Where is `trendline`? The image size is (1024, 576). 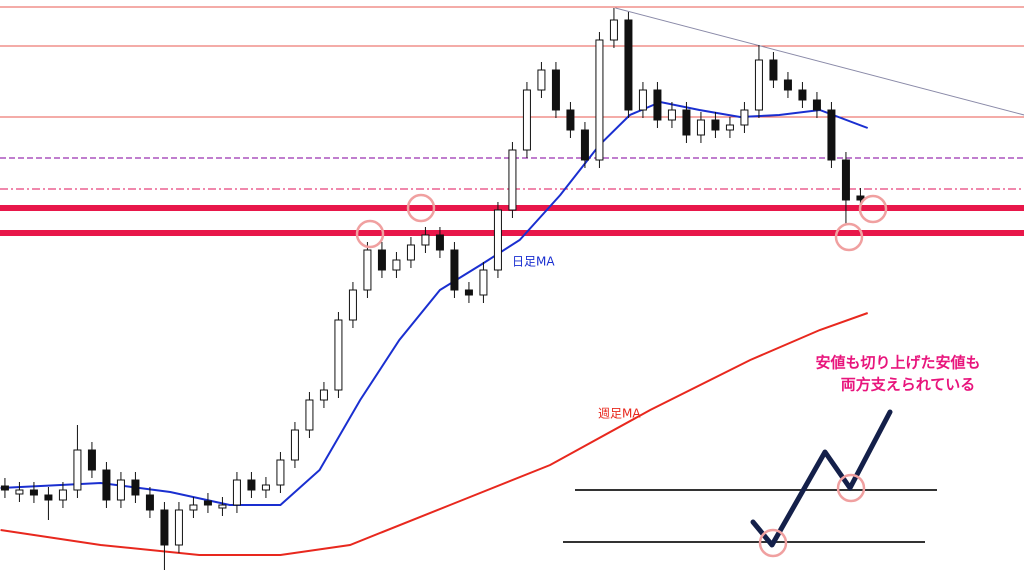 trendline is located at coordinates (819, 61).